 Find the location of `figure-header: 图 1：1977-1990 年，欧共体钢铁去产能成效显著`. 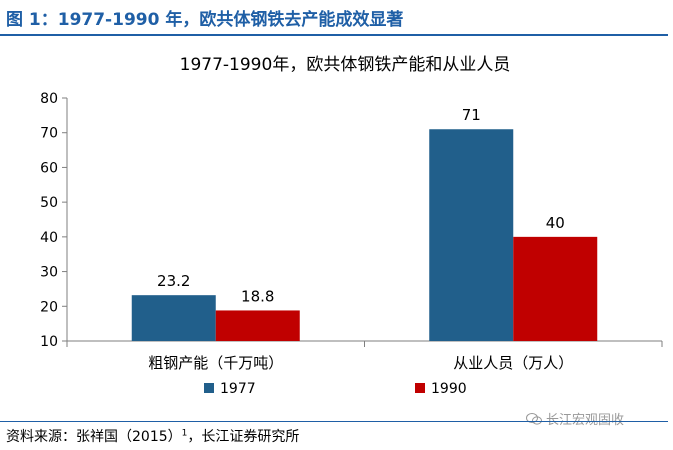

figure-header: 图 1：1977-1990 年，欧共体钢铁去产能成效显著 is located at coordinates (336, 18).